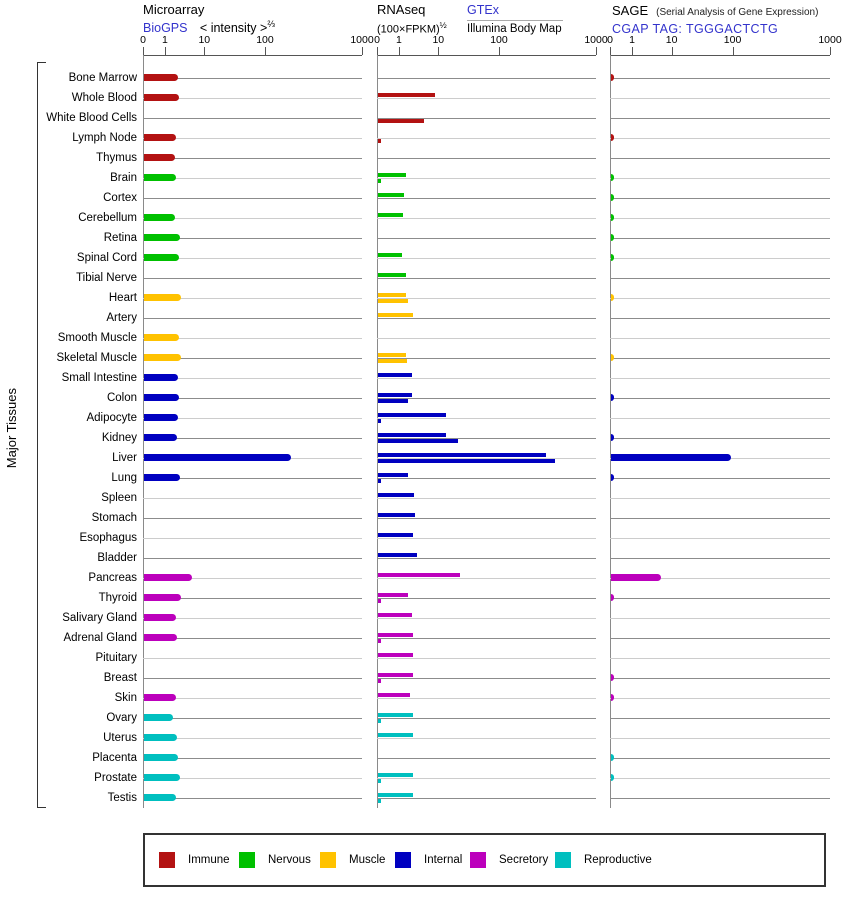  Describe the element at coordinates (612, 397) in the screenshot. I see `bar-sage-colon` at that location.